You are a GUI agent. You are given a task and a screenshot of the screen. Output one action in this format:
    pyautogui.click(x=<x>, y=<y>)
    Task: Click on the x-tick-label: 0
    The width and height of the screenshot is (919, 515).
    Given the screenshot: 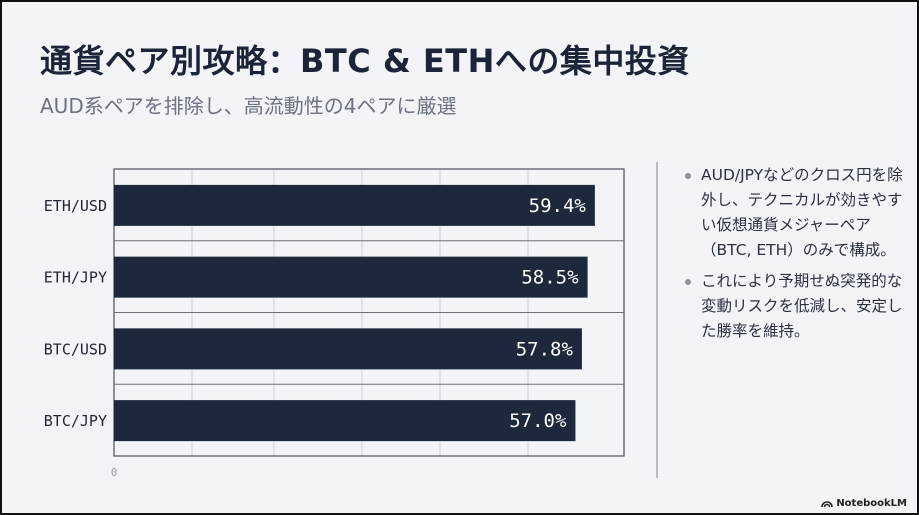 What is the action you would take?
    pyautogui.click(x=114, y=472)
    